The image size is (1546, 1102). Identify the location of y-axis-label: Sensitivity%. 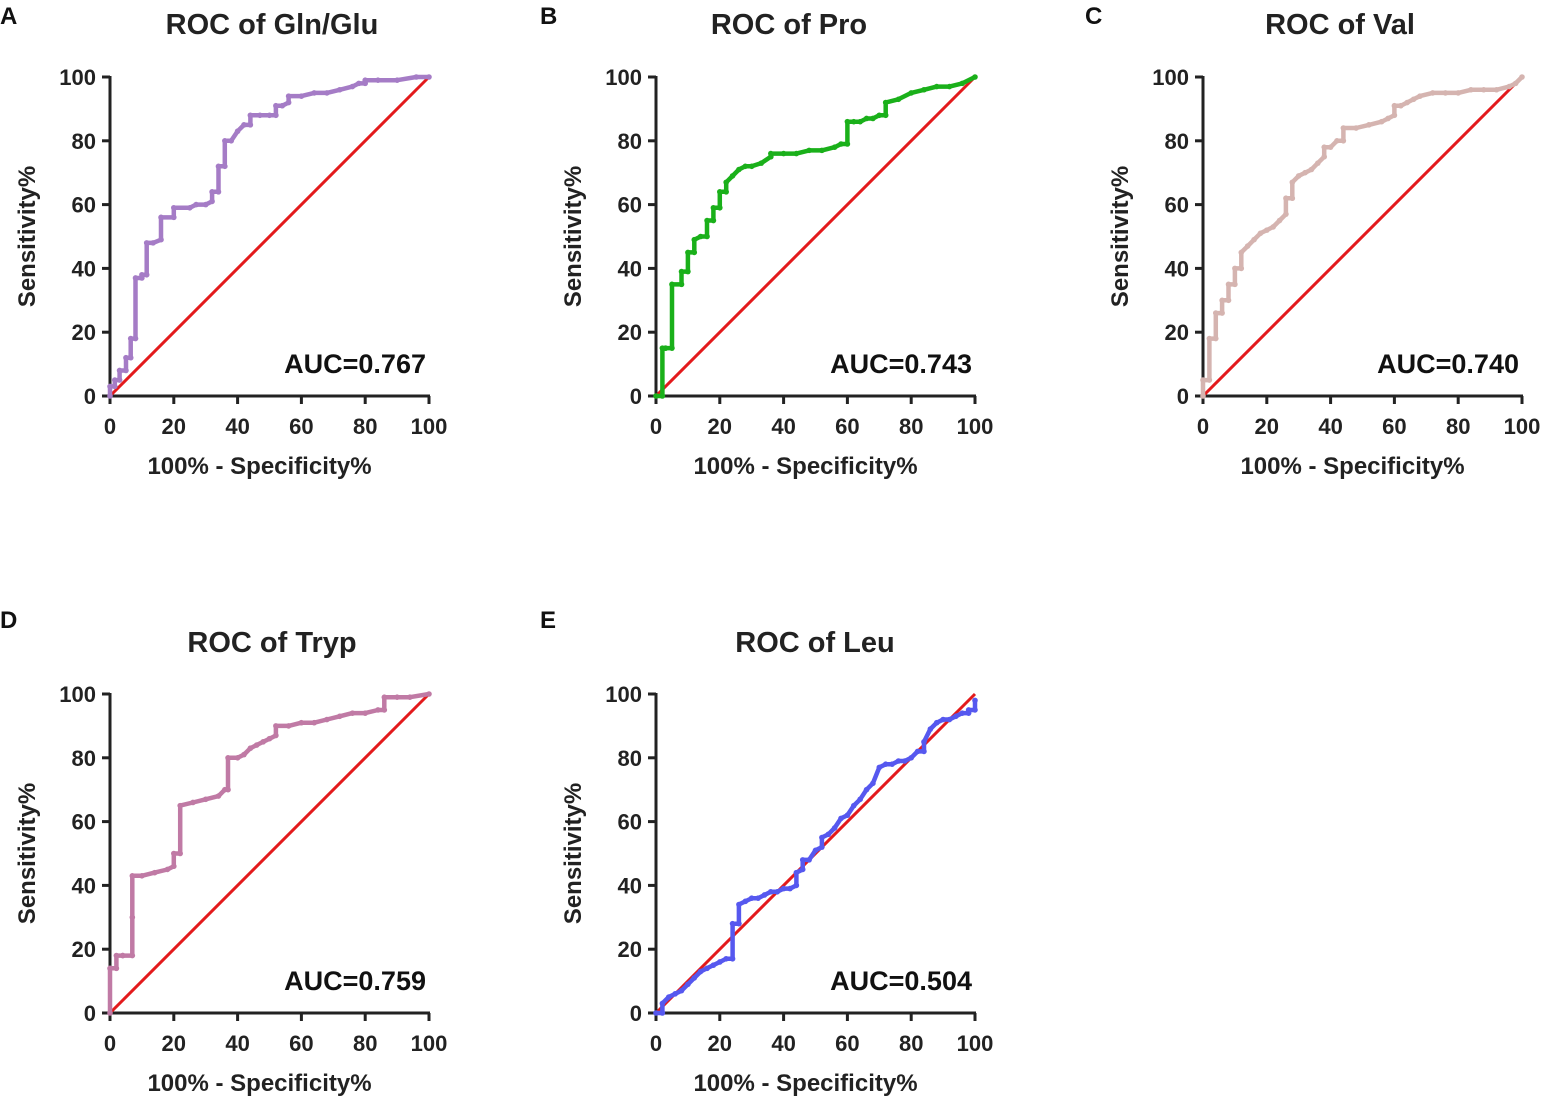
(27, 236).